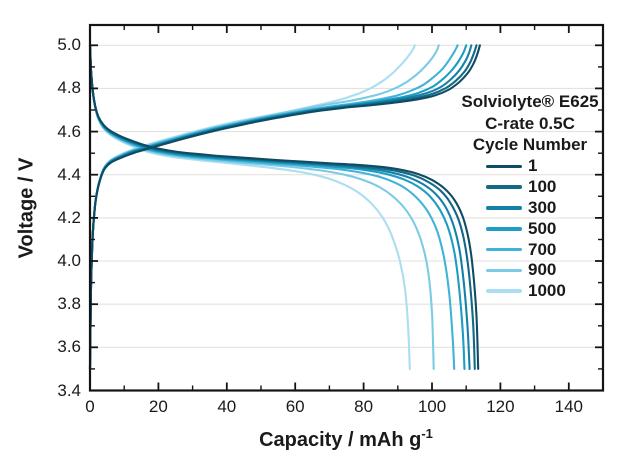 The height and width of the screenshot is (475, 636). What do you see at coordinates (90, 406) in the screenshot?
I see `x-tick-label: 0` at bounding box center [90, 406].